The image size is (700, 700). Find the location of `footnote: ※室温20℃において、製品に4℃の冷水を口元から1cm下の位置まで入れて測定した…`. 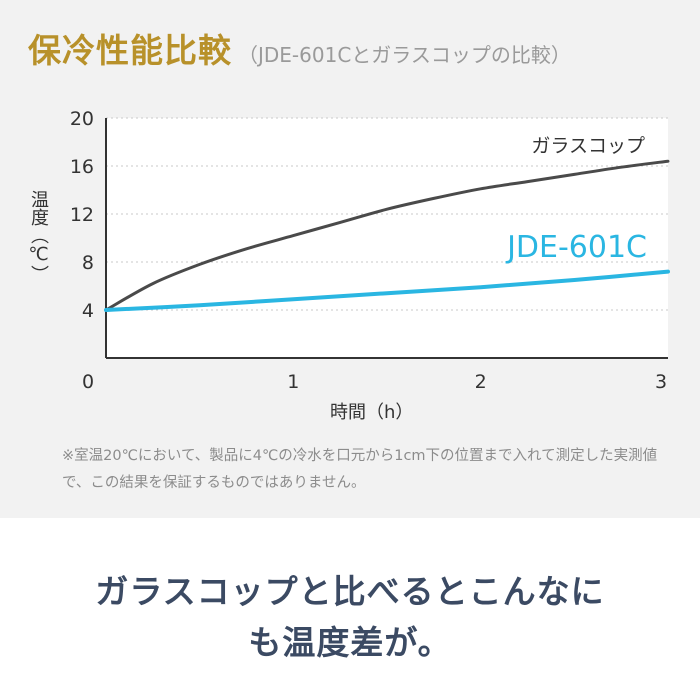

footnote: ※室温20℃において、製品に4℃の冷水を口元から1cm下の位置まで入れて測定した… is located at coordinates (360, 469).